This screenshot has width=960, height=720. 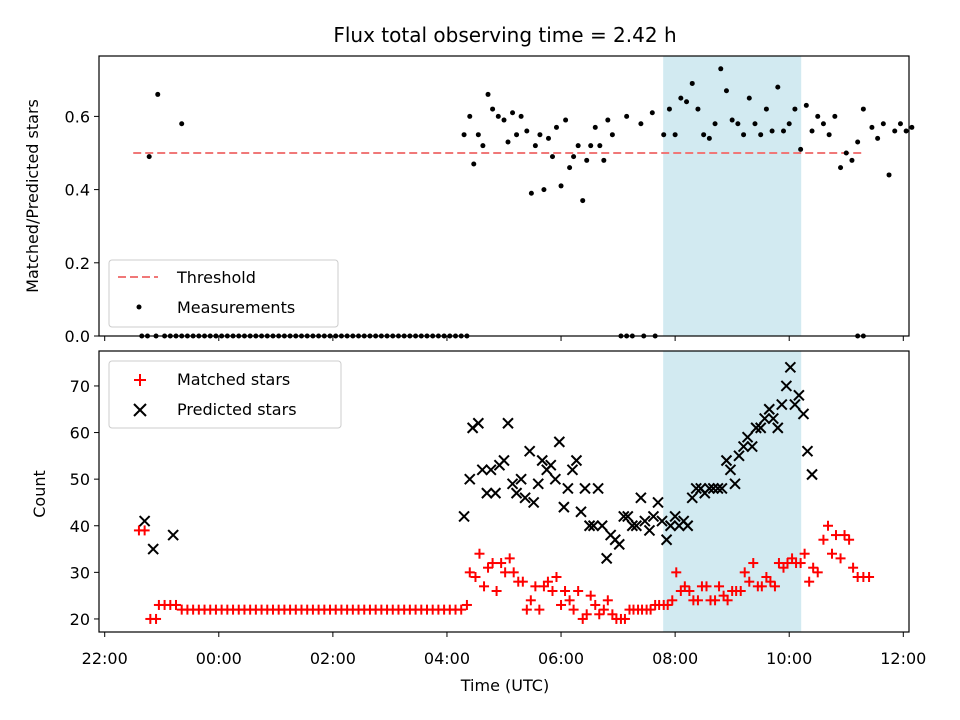 What do you see at coordinates (105, 658) in the screenshot?
I see `xtick-label: 22:00` at bounding box center [105, 658].